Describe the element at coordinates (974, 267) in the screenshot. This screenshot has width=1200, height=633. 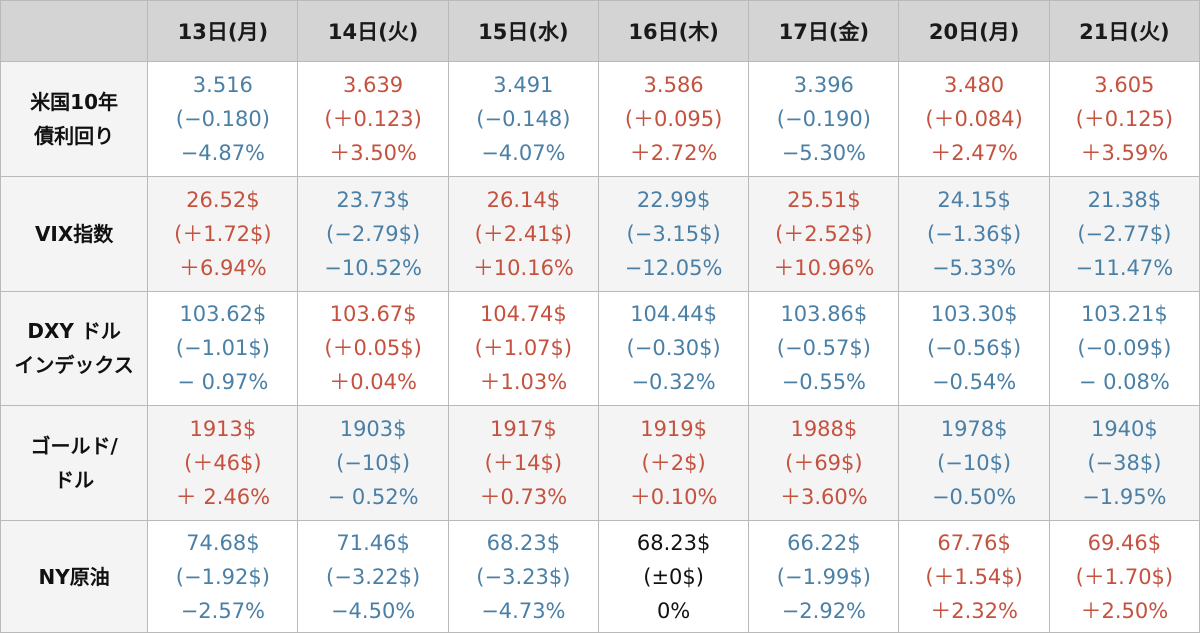
I see `cell-percent: −5.33%` at that location.